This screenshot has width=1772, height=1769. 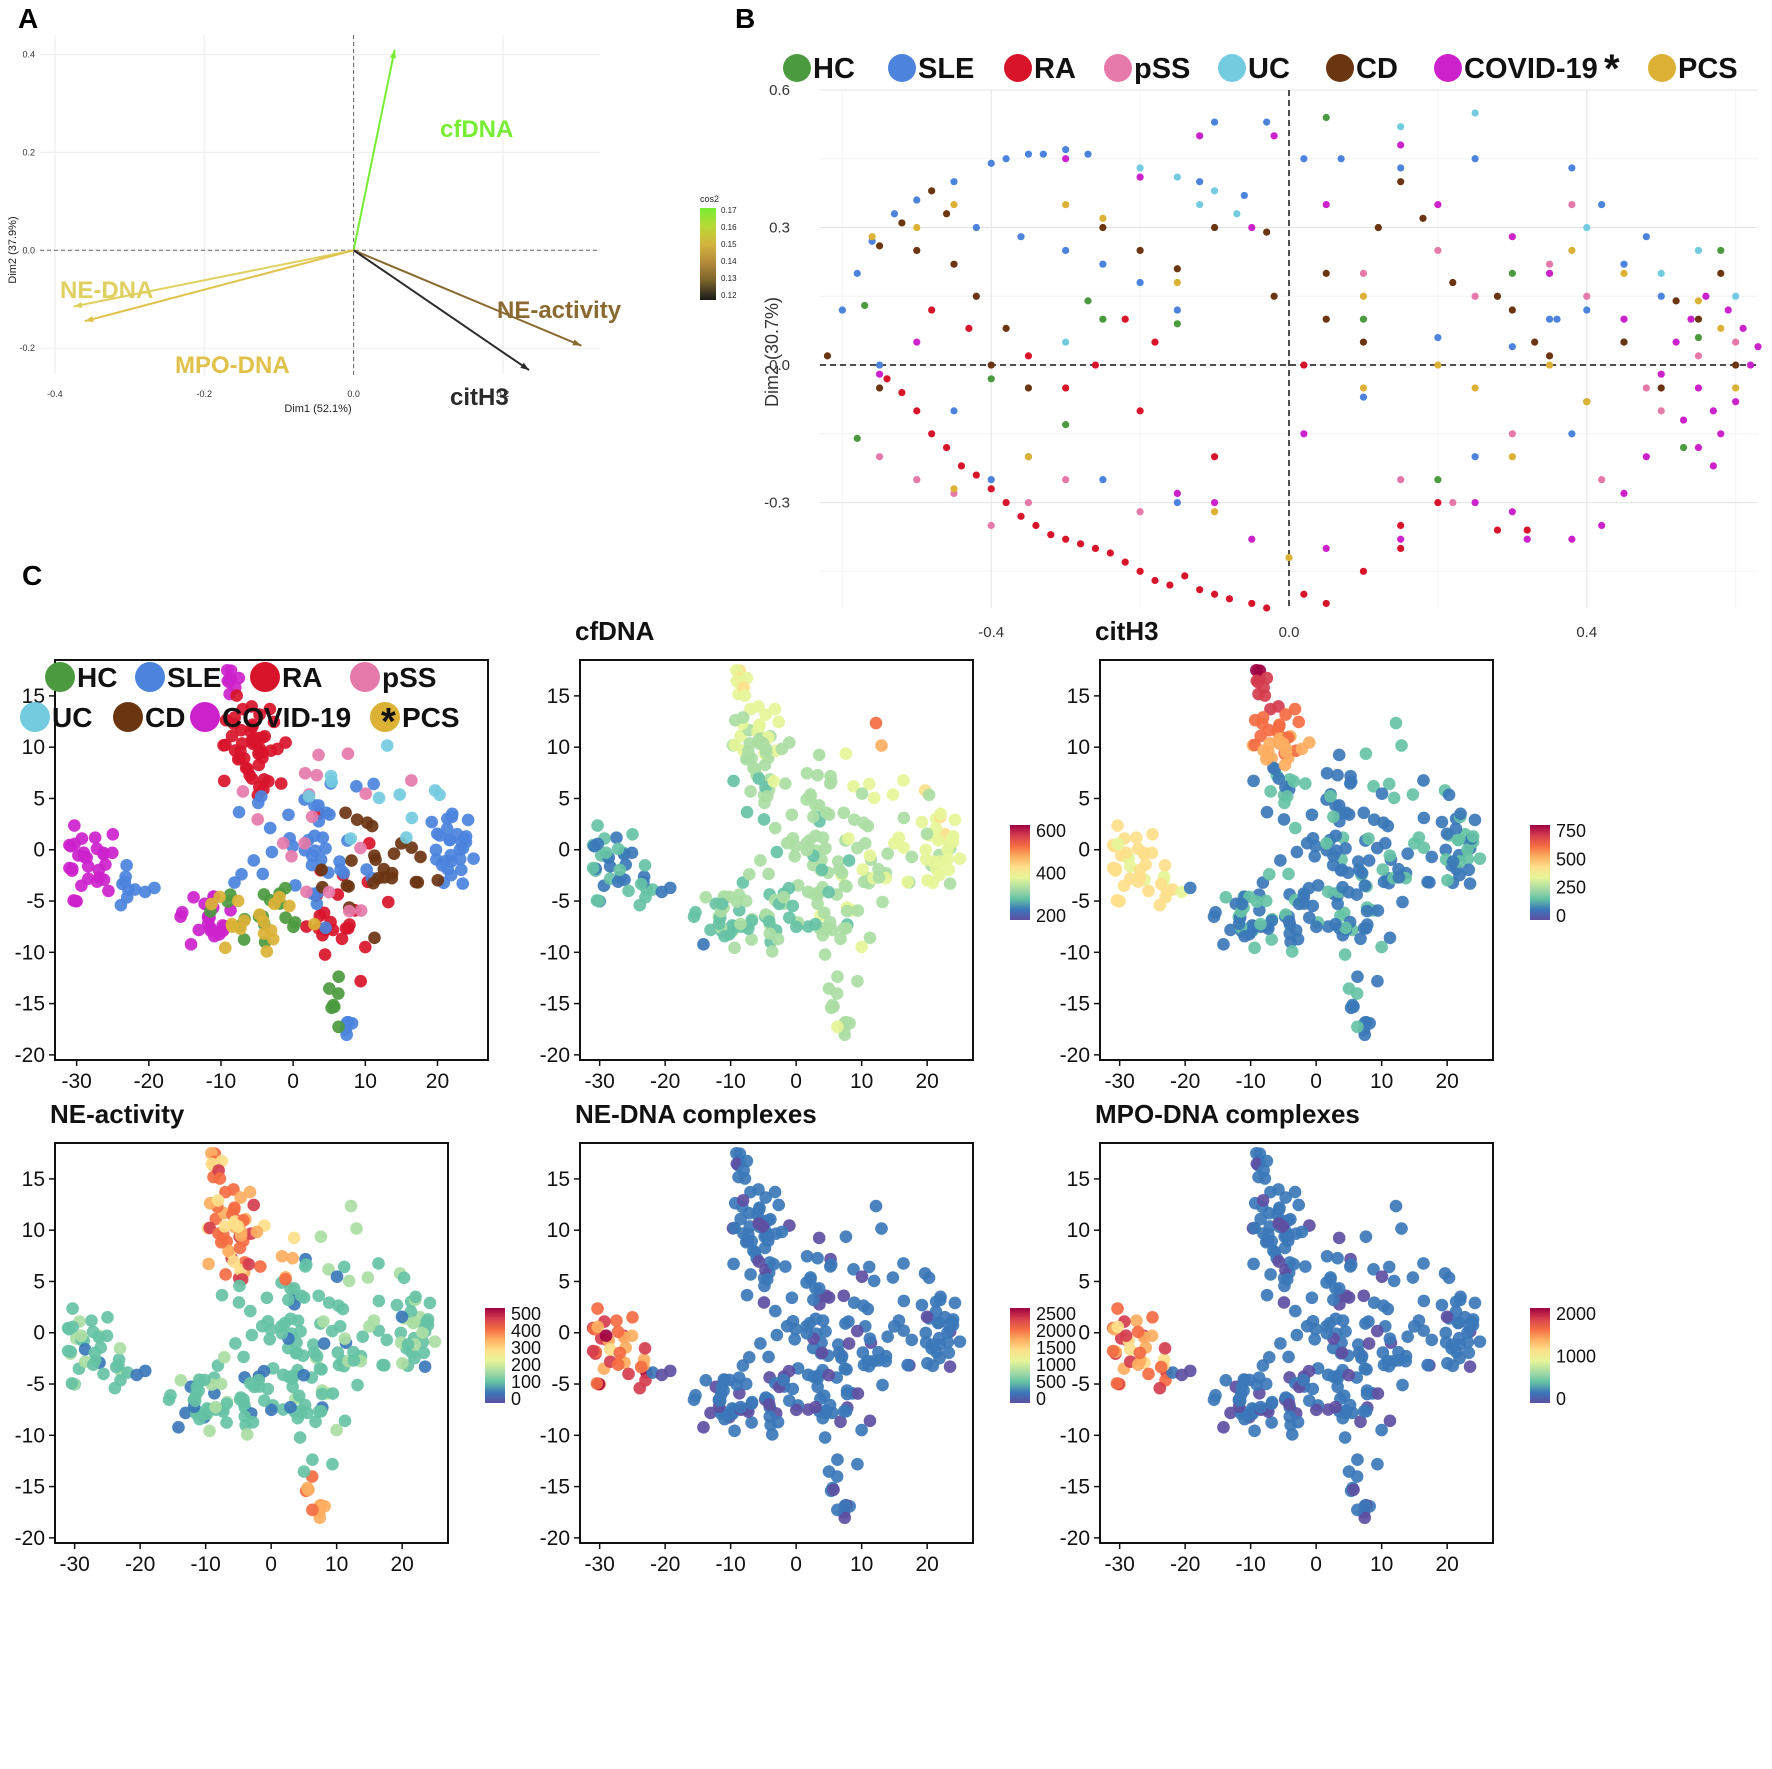 I want to click on x-tick-label: -30, so click(x=599, y=1564).